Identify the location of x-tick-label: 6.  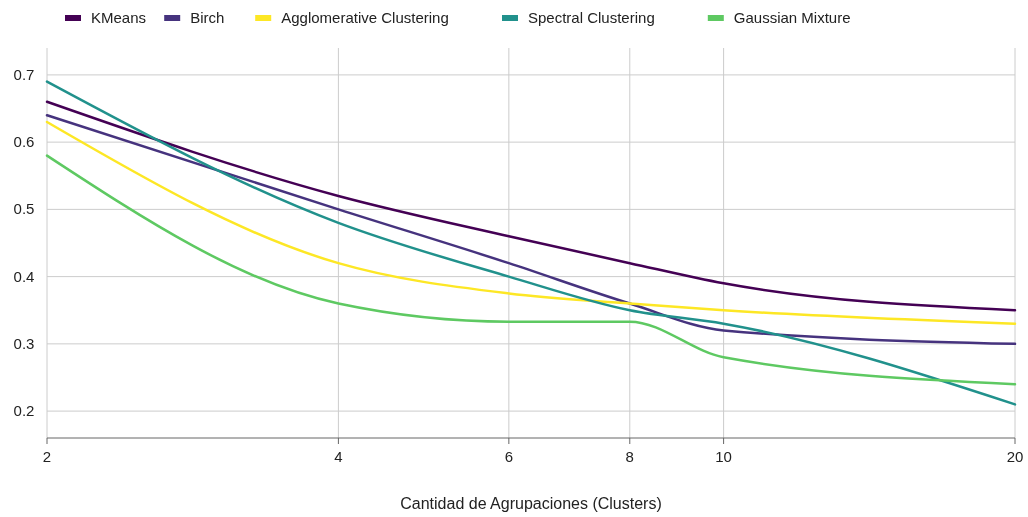
(509, 456).